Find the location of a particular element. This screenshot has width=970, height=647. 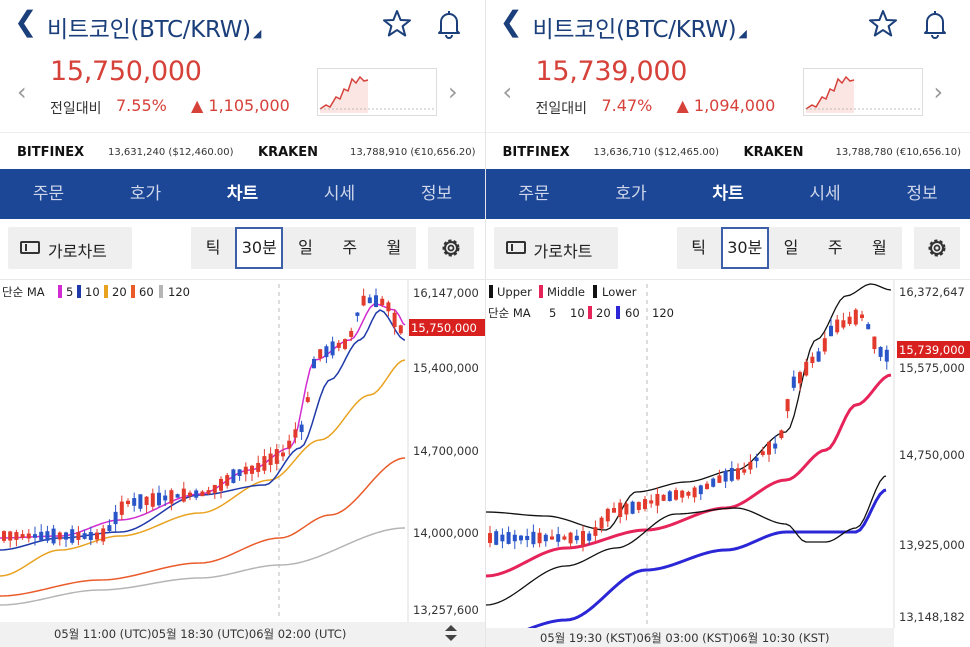

ma-label: 단순 MA is located at coordinates (509, 313).